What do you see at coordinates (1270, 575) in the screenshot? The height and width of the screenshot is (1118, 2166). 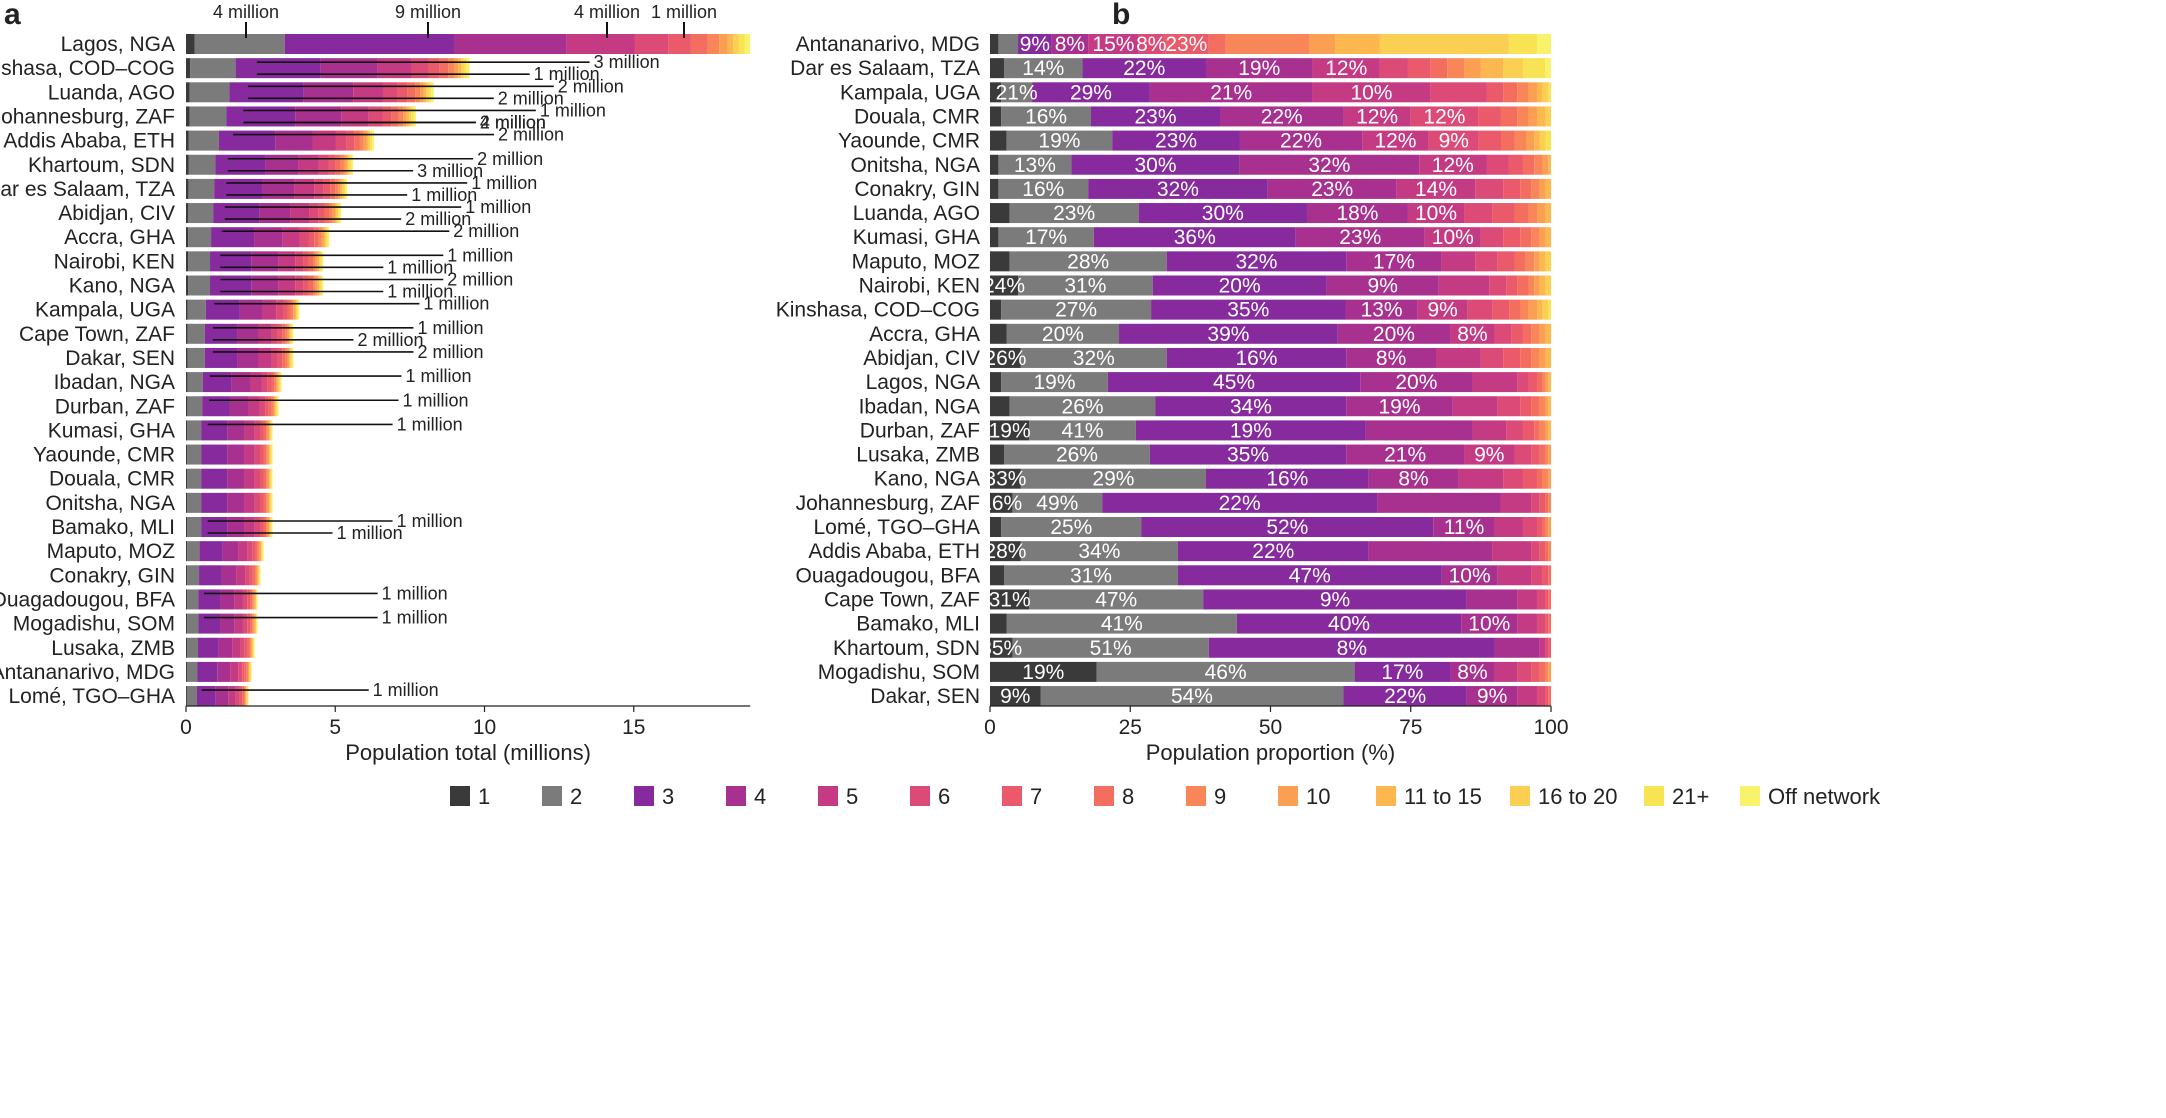 I see `bar-b-ouagadougou-bfa: 31% 47% 10%` at bounding box center [1270, 575].